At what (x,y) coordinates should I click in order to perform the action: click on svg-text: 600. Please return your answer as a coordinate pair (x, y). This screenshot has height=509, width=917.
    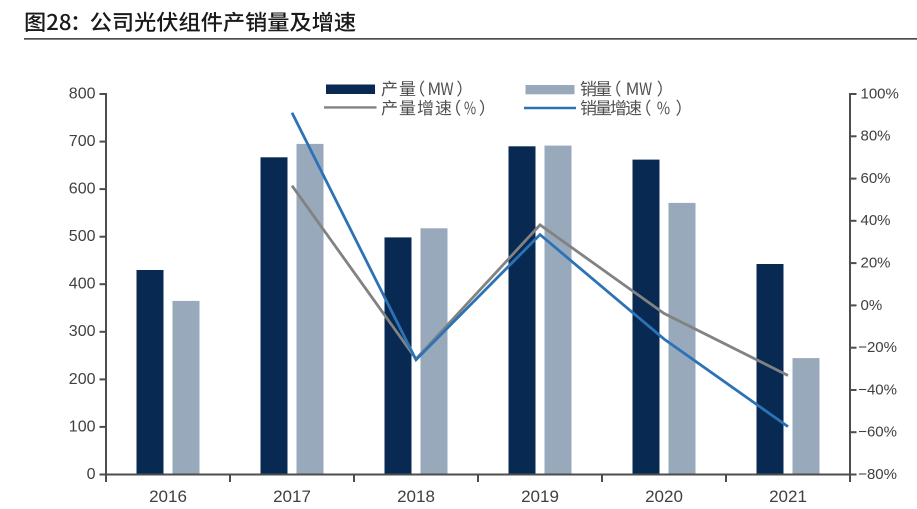
    Looking at the image, I should click on (82, 189).